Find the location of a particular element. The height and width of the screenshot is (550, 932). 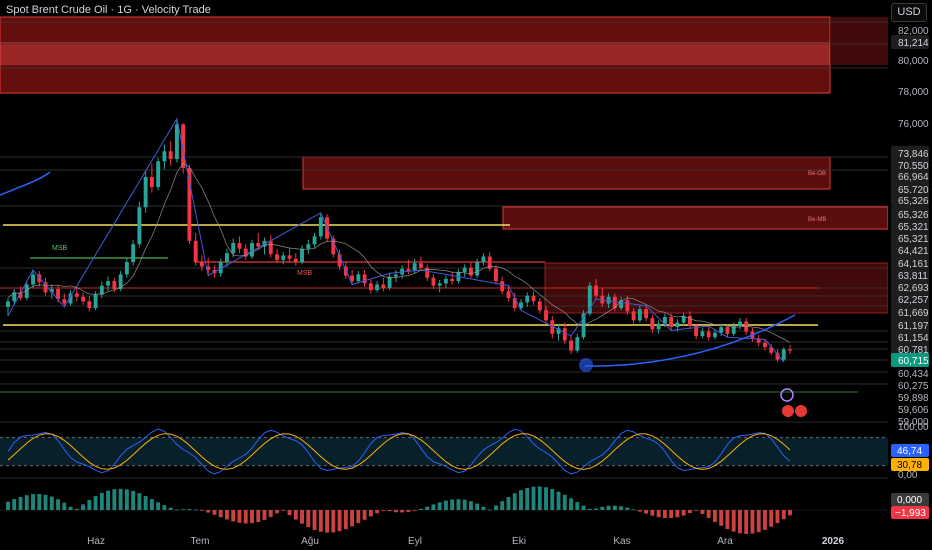

stochastic-oscillator-pane is located at coordinates (444, 451).